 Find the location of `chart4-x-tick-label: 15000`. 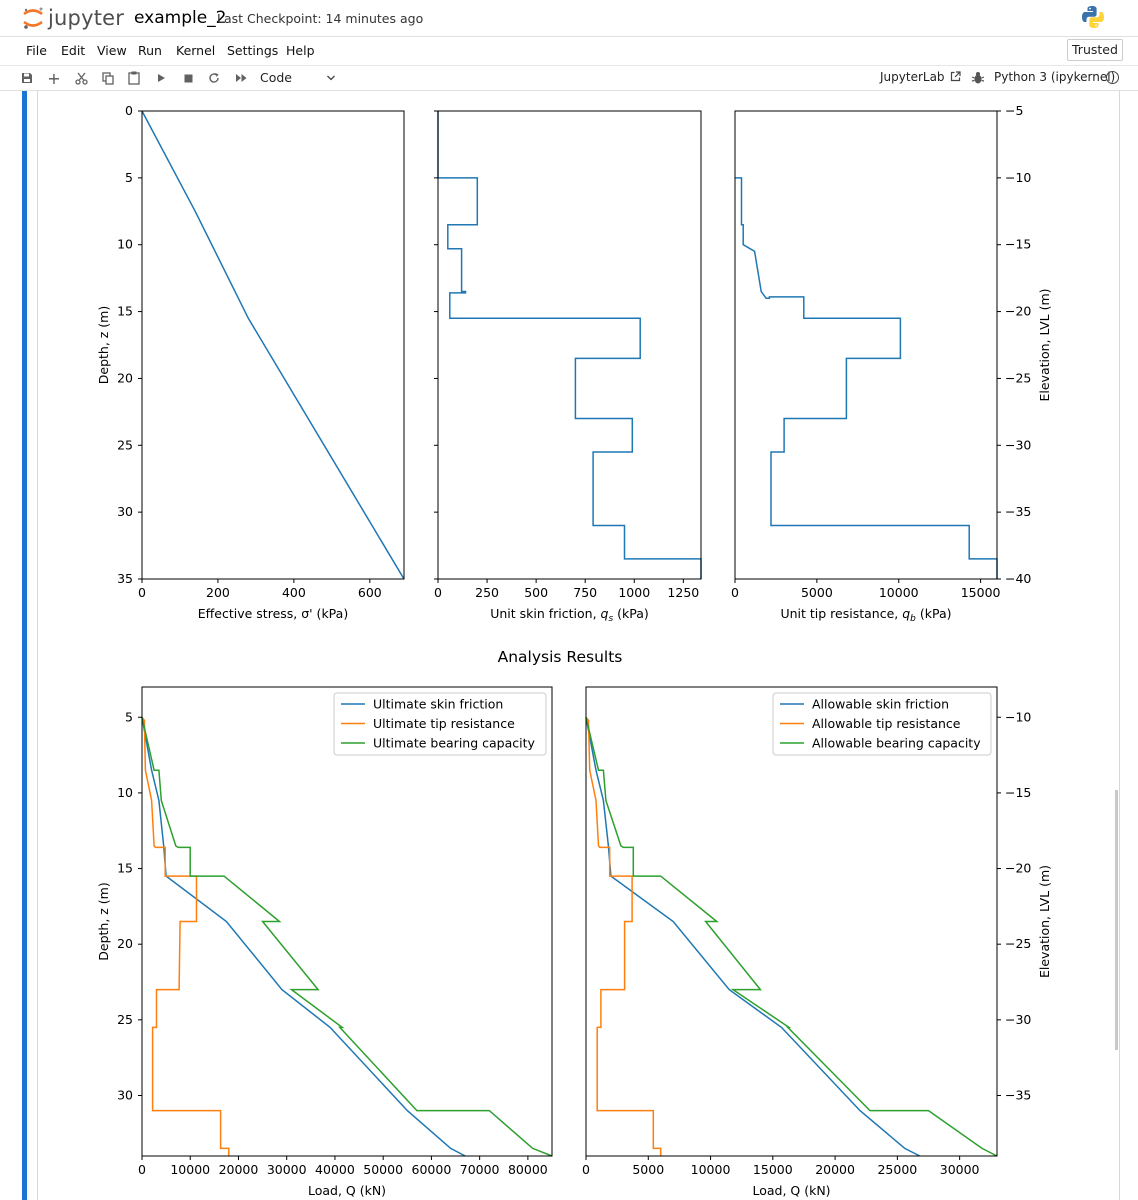

chart4-x-tick-label: 15000 is located at coordinates (773, 1169).